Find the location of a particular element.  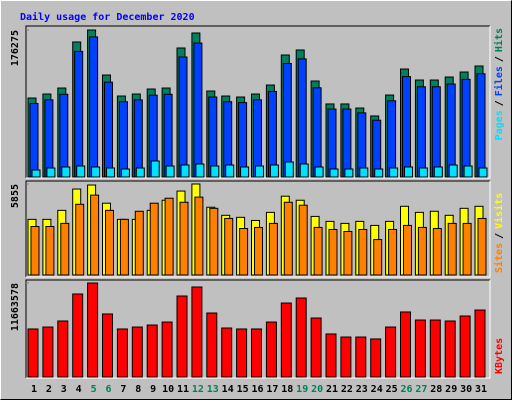

x-tick-label: 4 is located at coordinates (79, 389).